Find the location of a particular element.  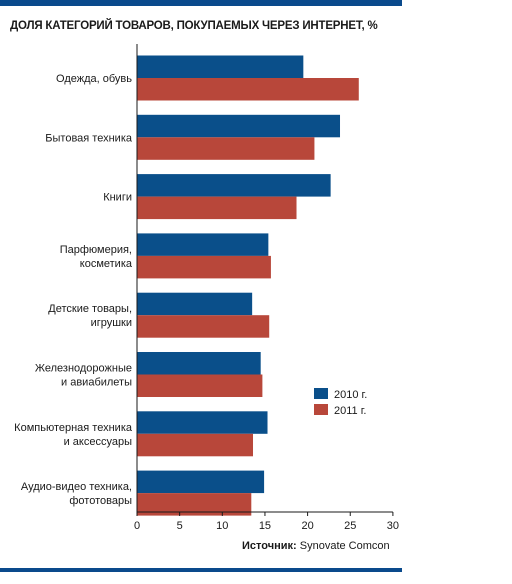

category-label: Железнодорожные is located at coordinates (83, 369).